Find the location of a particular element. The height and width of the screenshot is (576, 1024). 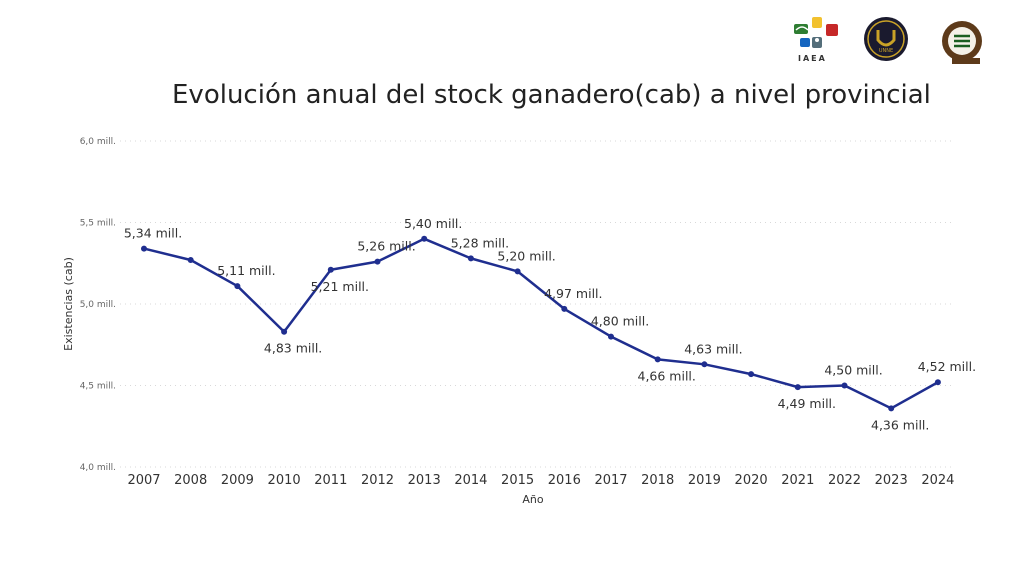

x-tick-label: 2011 is located at coordinates (330, 480).